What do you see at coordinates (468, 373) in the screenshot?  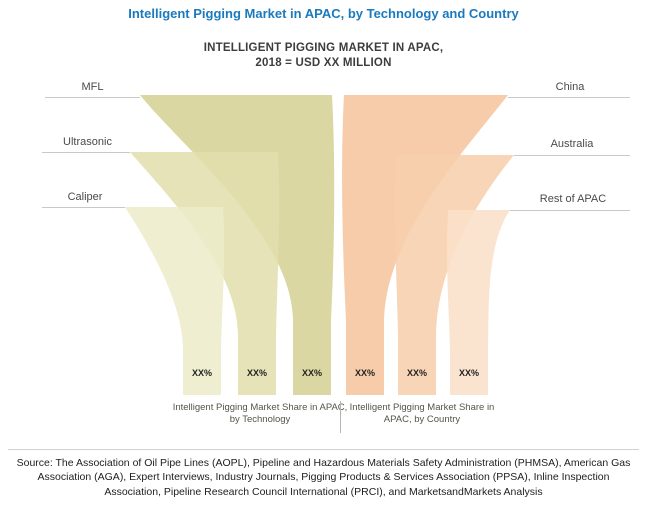 I see `share-value-rest-of-apac: XX%` at bounding box center [468, 373].